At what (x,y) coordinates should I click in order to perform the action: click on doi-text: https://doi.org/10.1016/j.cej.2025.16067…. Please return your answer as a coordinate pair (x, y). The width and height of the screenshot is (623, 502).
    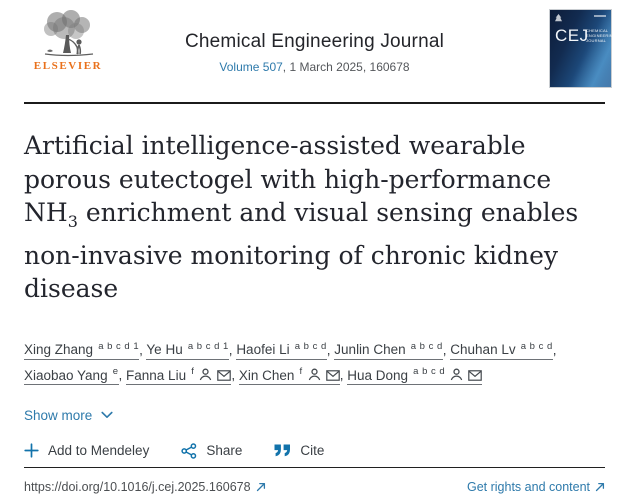
    Looking at the image, I should click on (137, 486).